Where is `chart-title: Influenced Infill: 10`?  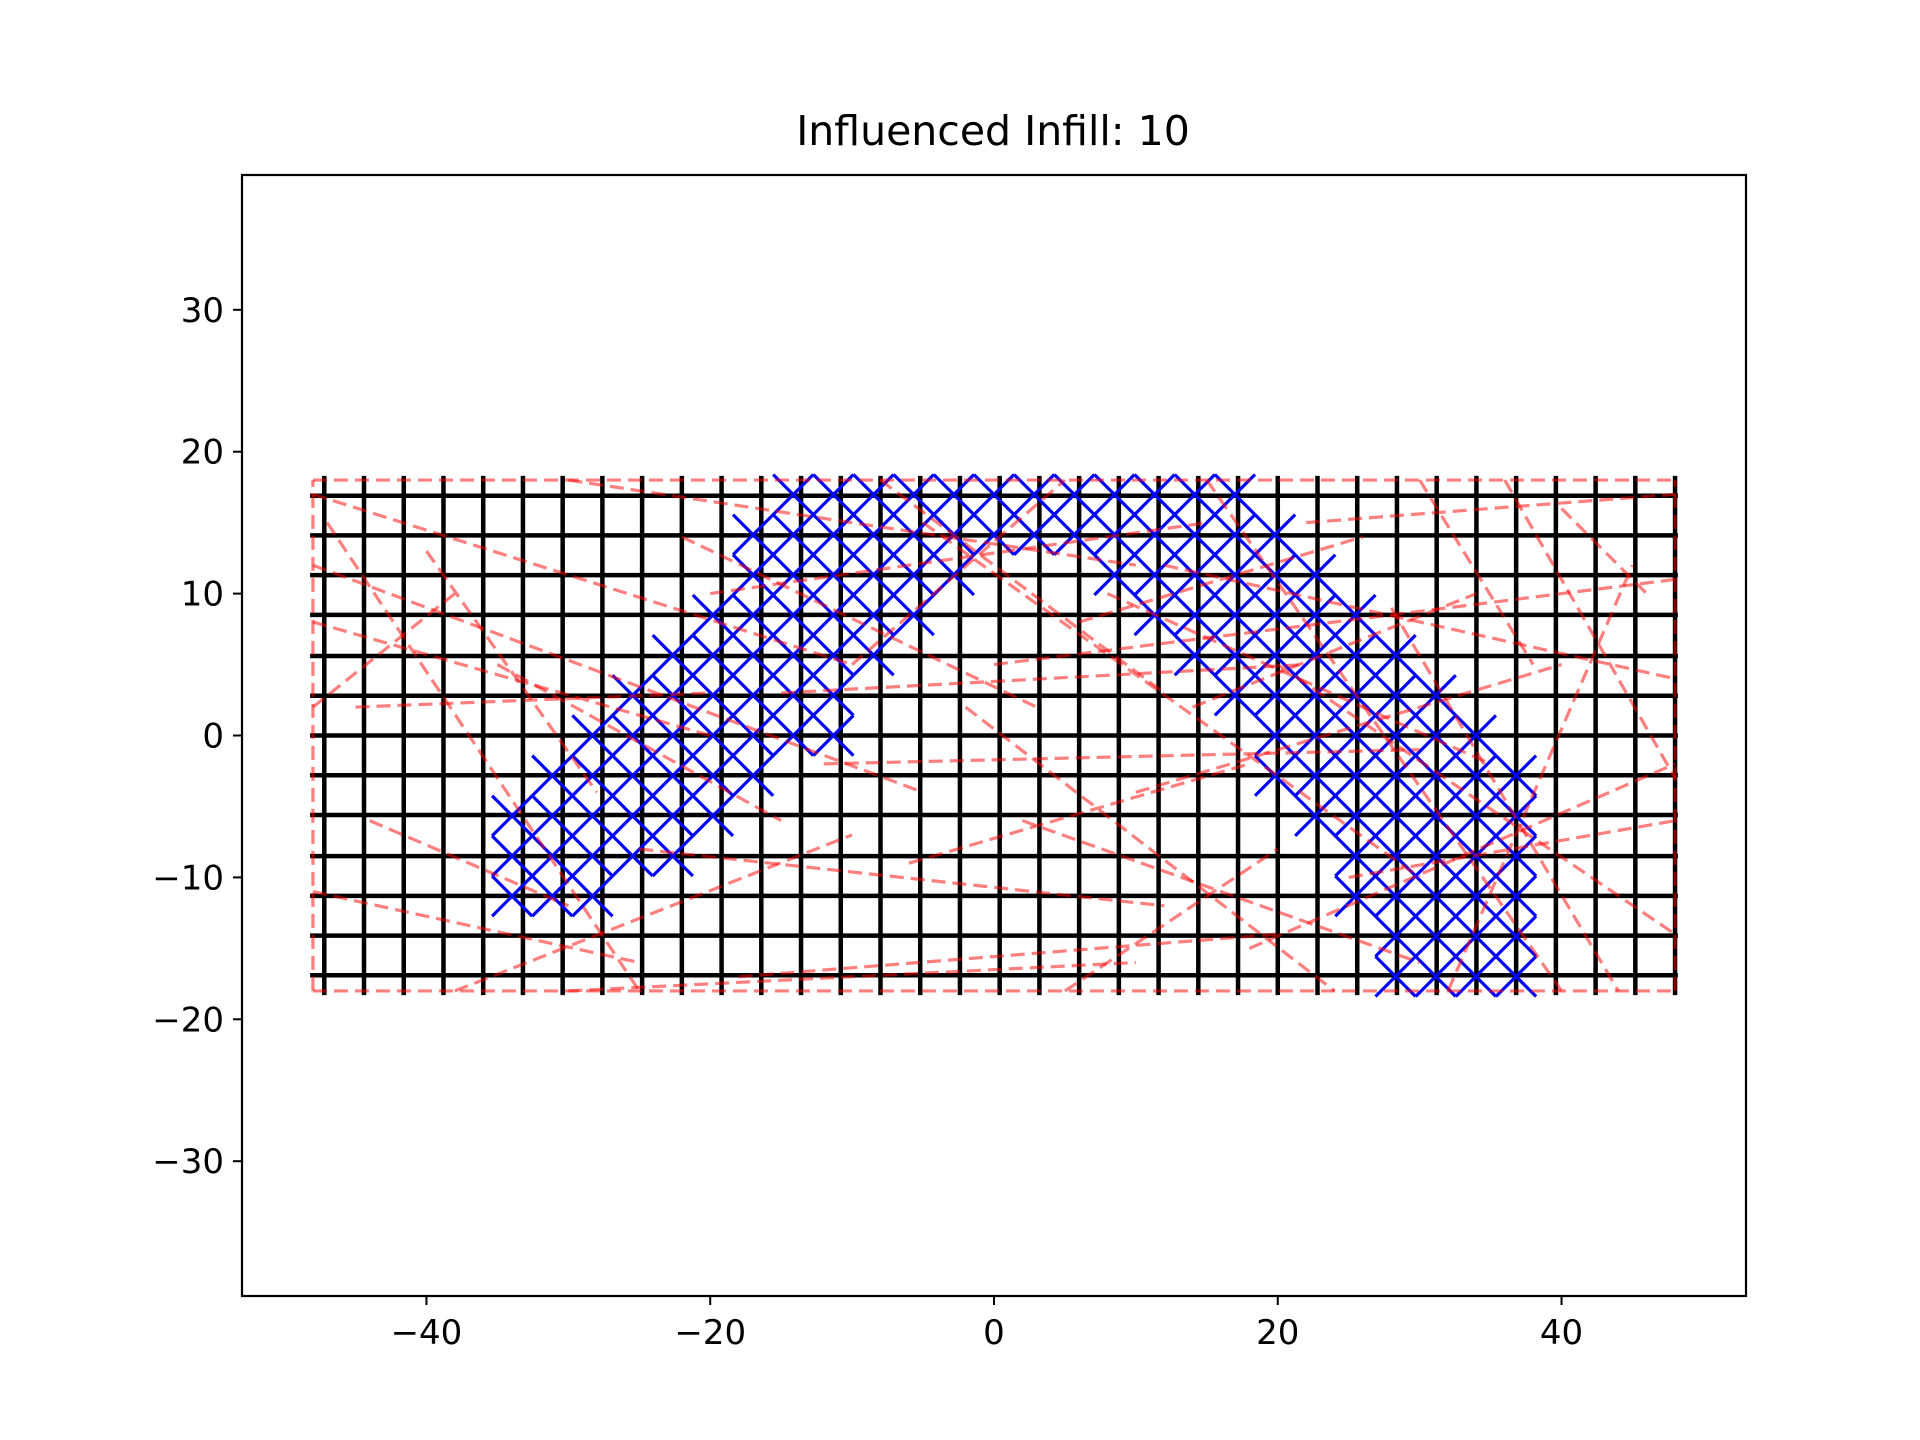
chart-title: Influenced Infill: 10 is located at coordinates (993, 131).